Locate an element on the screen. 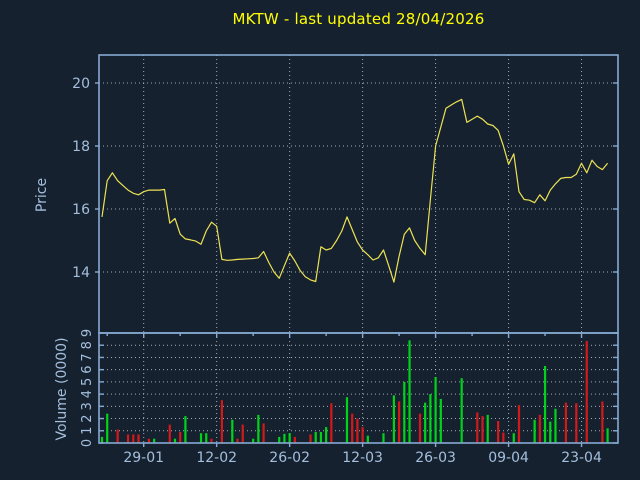 This screenshot has height=480, width=640. date-tick-label: 23-04 is located at coordinates (581, 458).